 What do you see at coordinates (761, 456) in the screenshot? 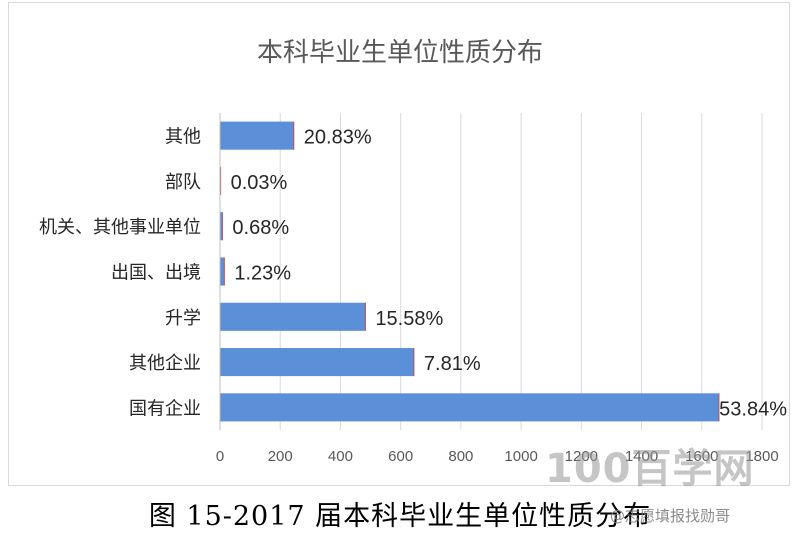
I see `x-tick-label: 1800` at bounding box center [761, 456].